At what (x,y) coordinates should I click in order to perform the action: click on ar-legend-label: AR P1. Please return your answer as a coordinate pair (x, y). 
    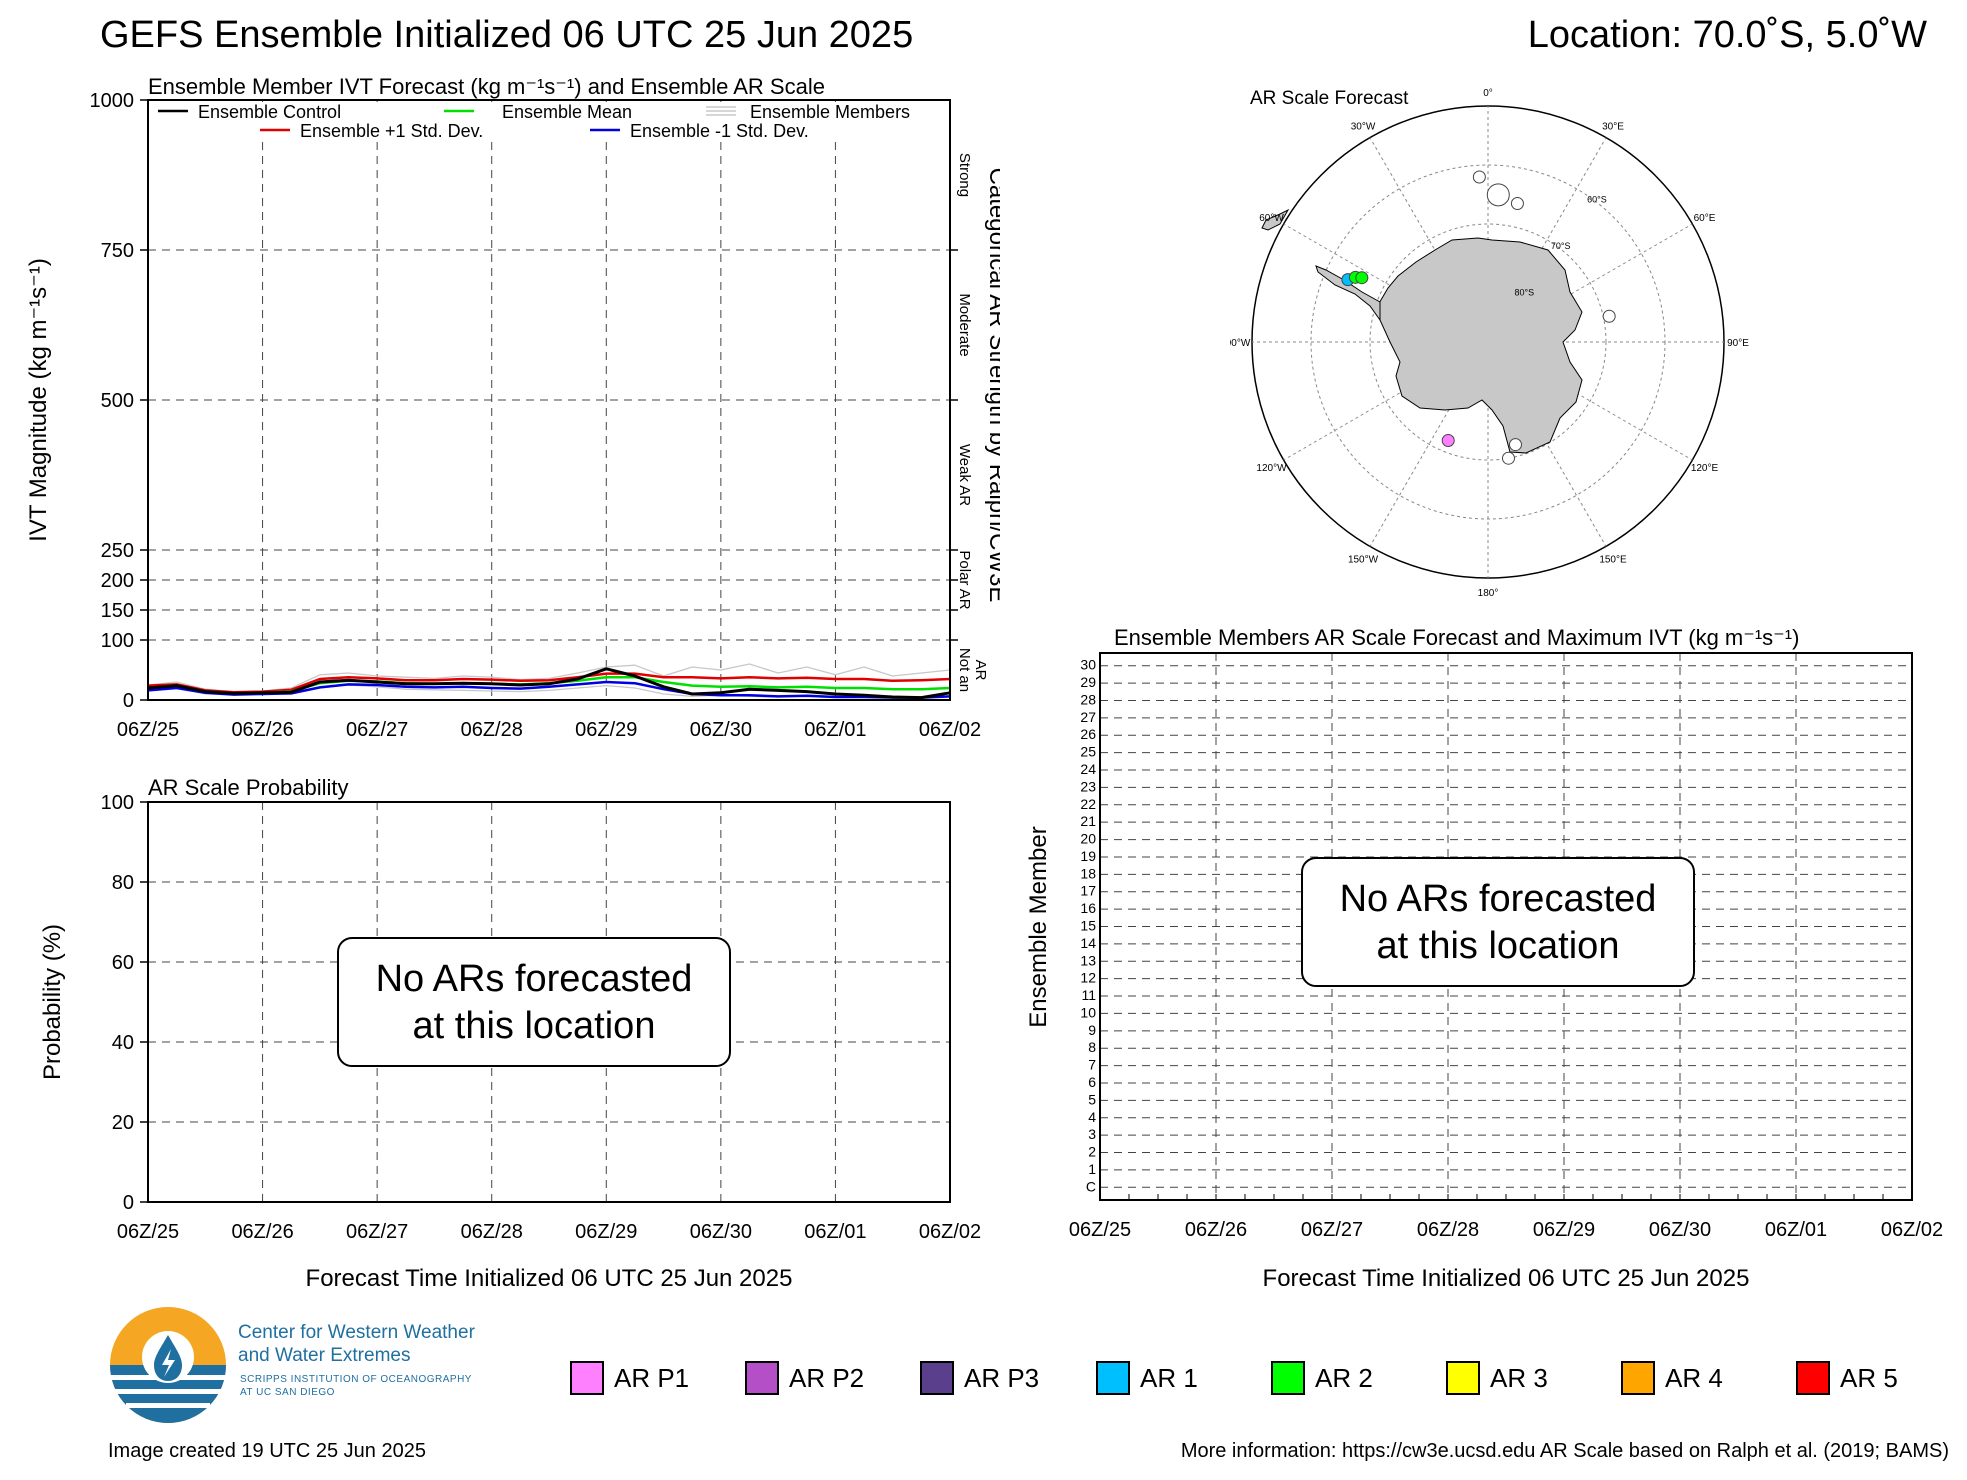
    Looking at the image, I should click on (652, 1377).